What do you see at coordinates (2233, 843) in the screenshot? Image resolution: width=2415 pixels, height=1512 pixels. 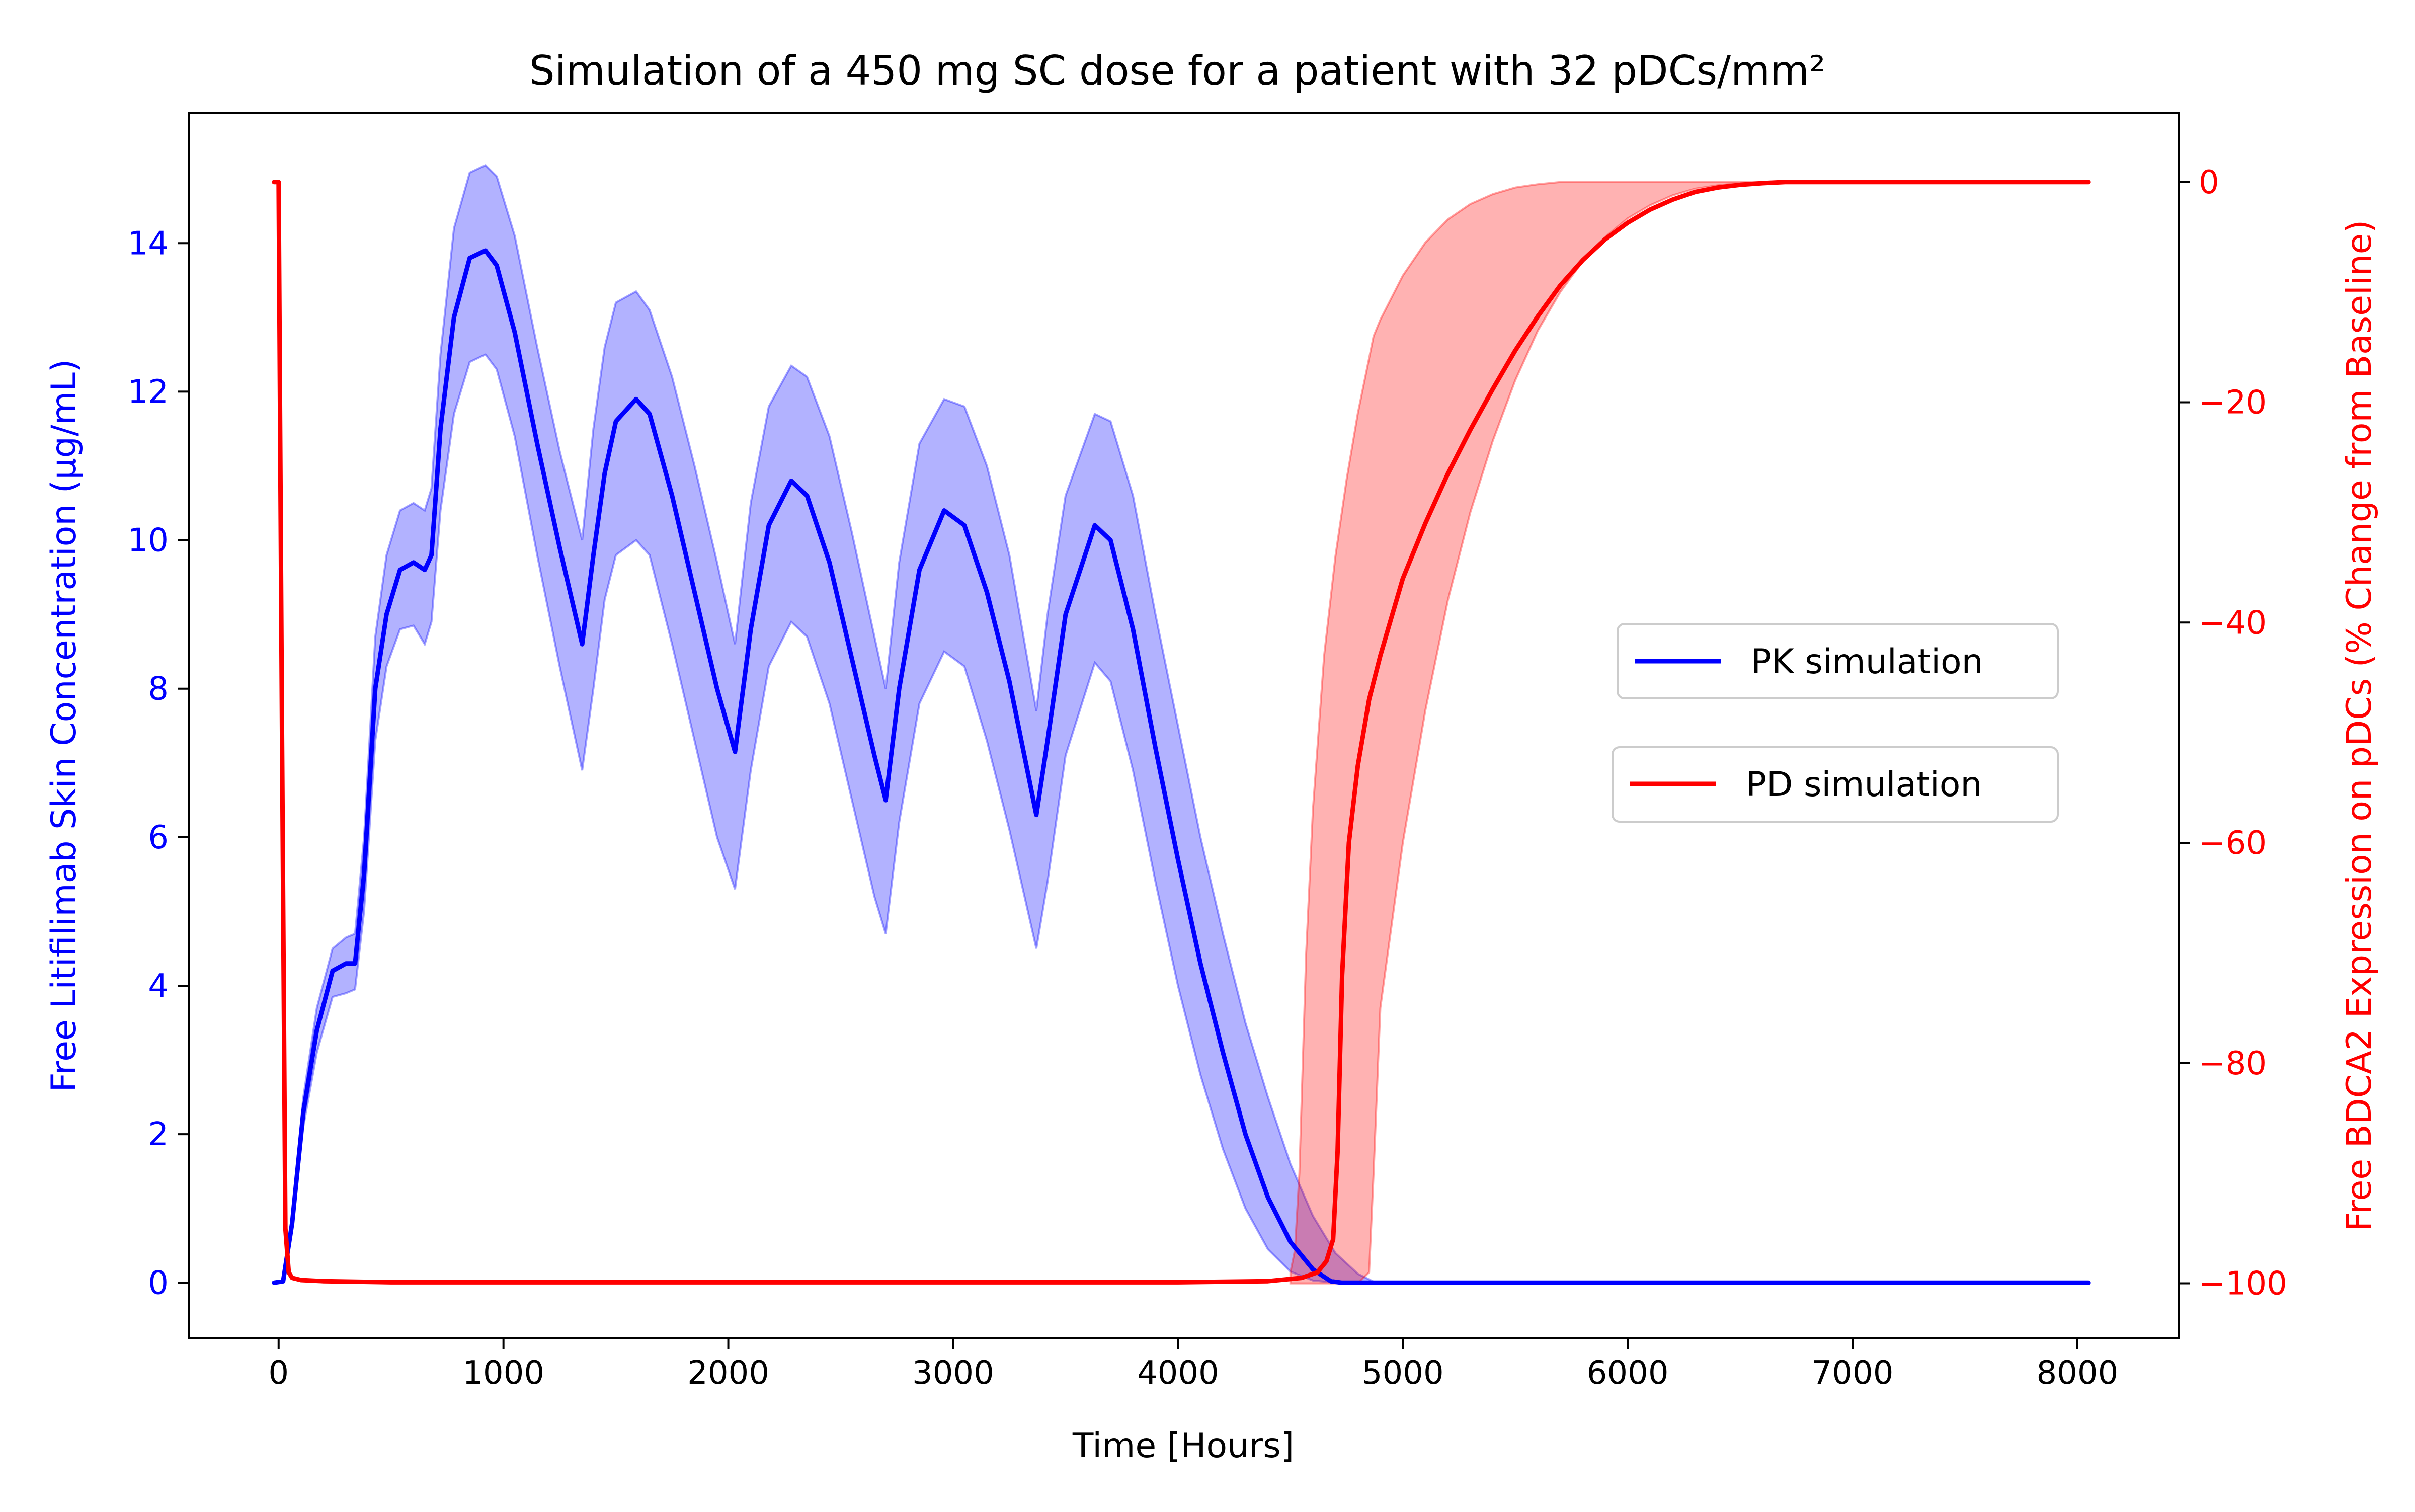 I see `right-y-tick-label: −60` at bounding box center [2233, 843].